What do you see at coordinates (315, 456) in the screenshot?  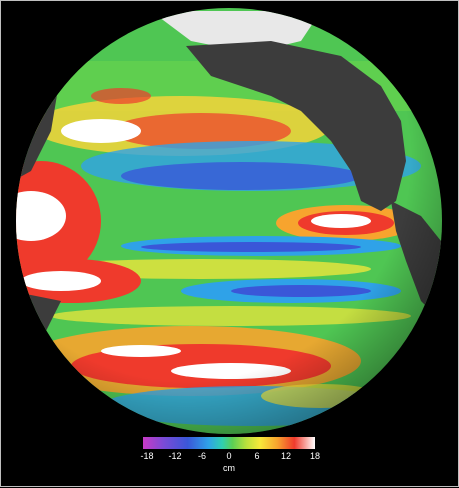 I see `legend-tick: 18` at bounding box center [315, 456].